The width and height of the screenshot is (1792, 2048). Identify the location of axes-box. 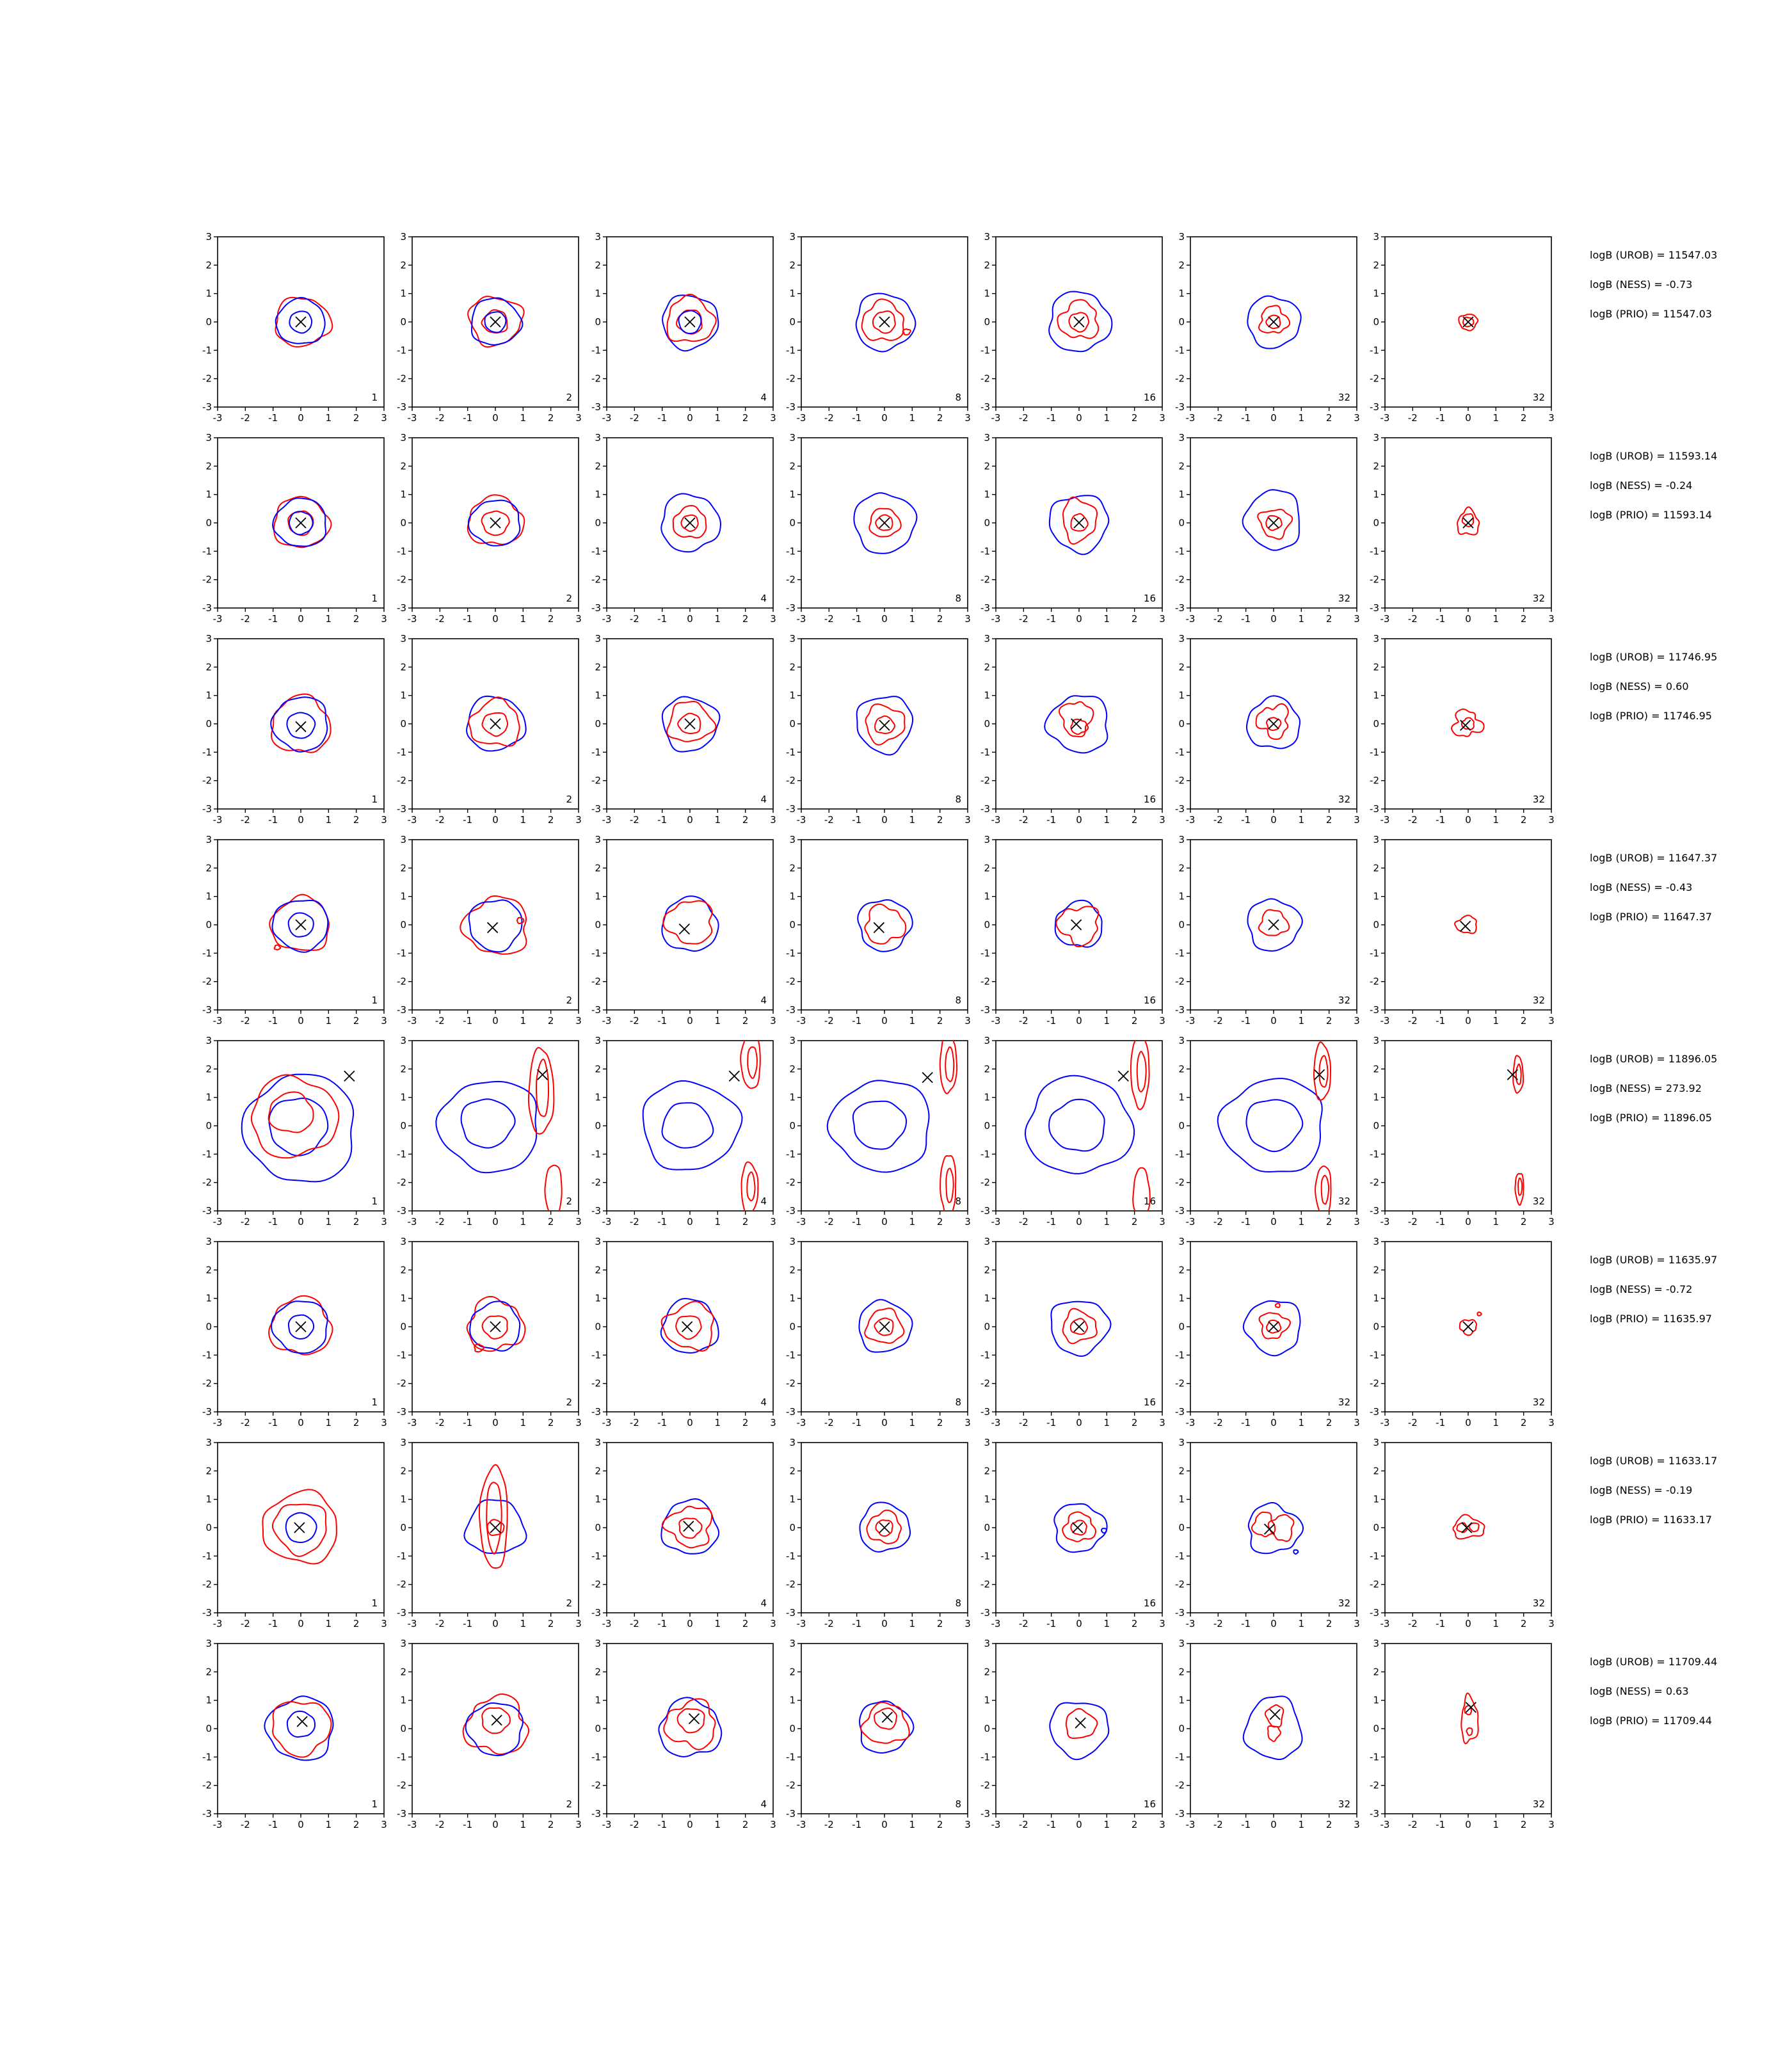
(495, 1728).